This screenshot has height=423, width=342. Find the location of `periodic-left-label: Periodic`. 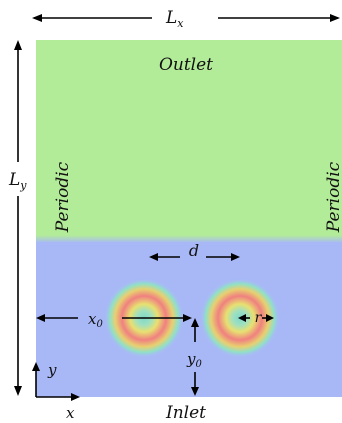

periodic-left-label: Periodic is located at coordinates (63, 197).